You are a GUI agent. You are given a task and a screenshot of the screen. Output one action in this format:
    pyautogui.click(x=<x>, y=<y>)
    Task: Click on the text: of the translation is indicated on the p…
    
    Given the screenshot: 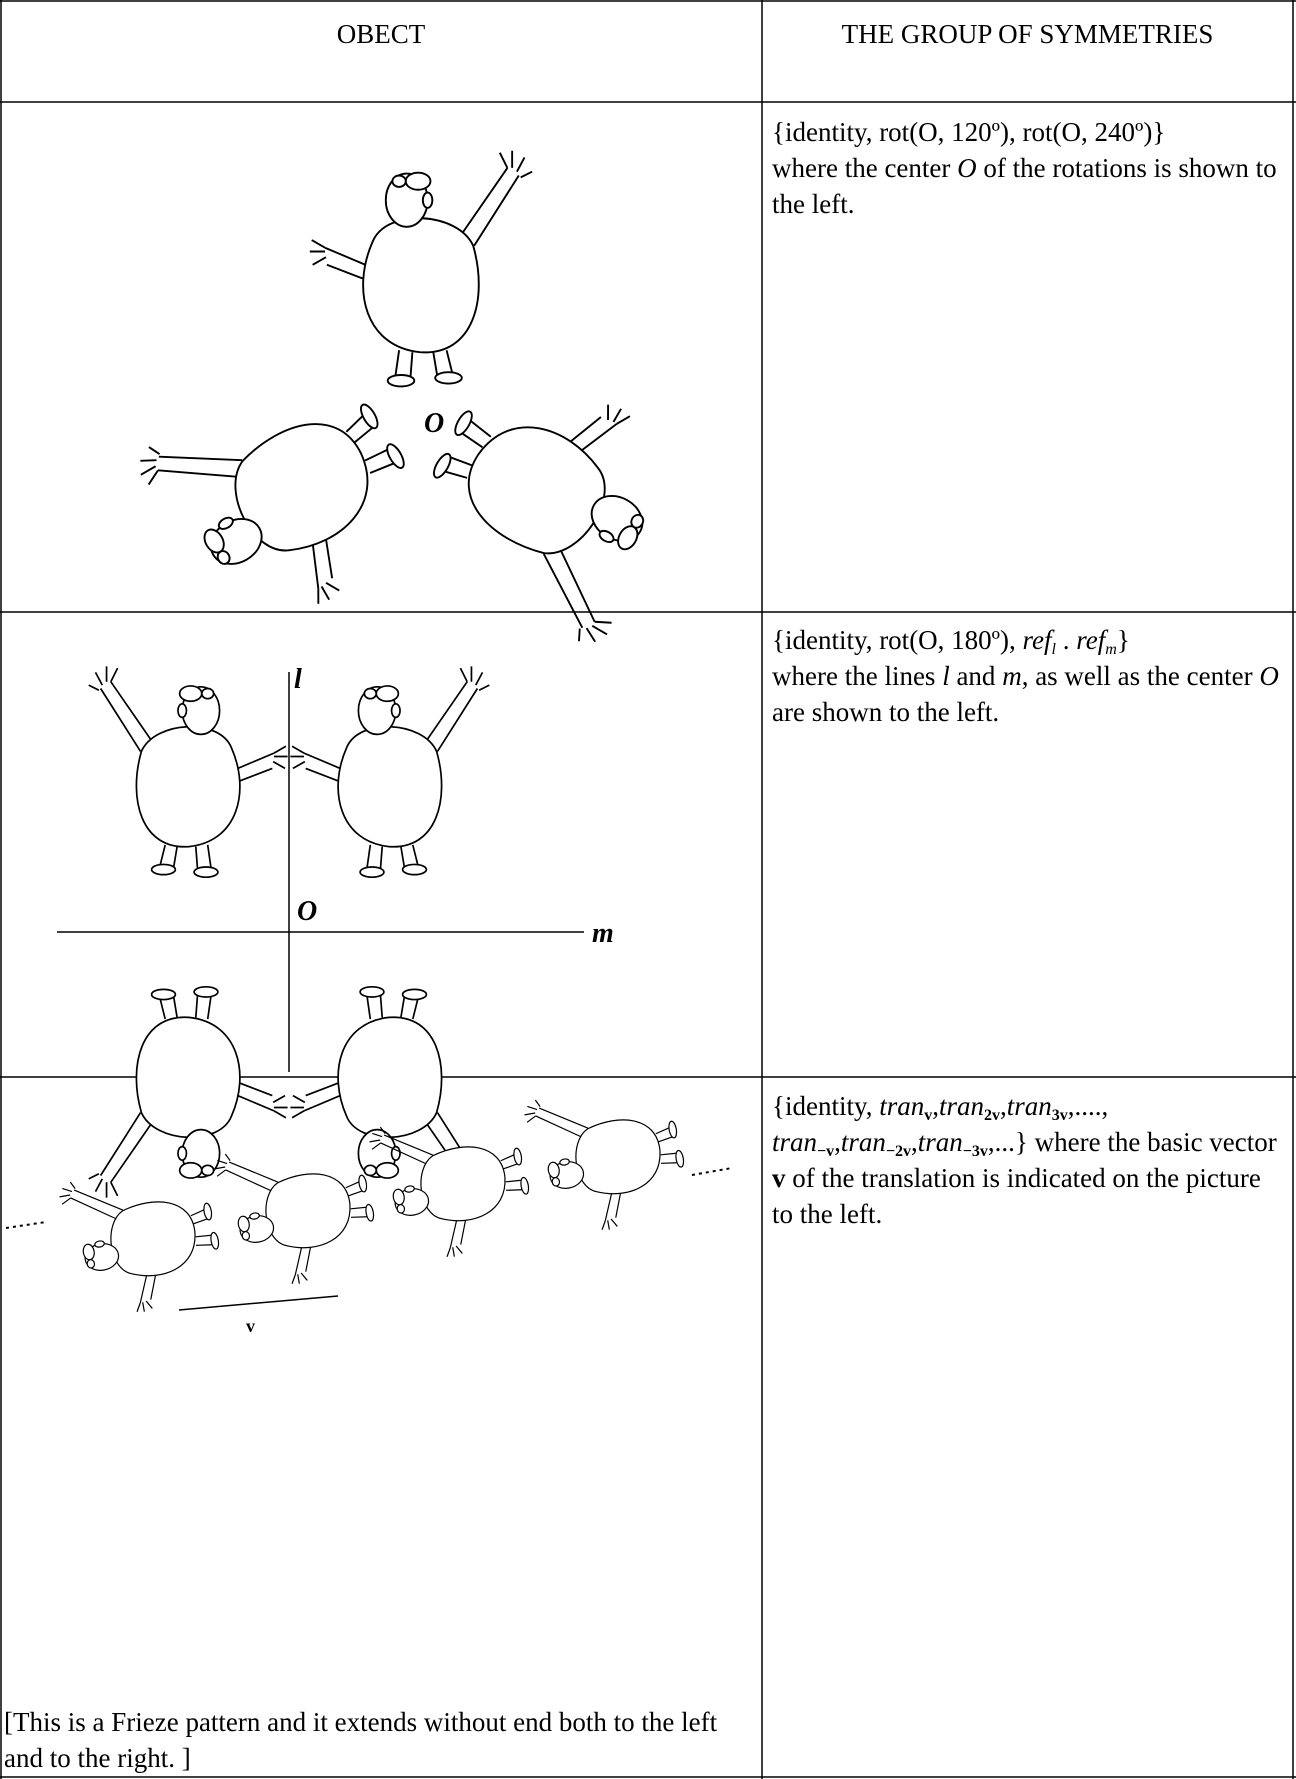 What is the action you would take?
    pyautogui.click(x=1016, y=1196)
    